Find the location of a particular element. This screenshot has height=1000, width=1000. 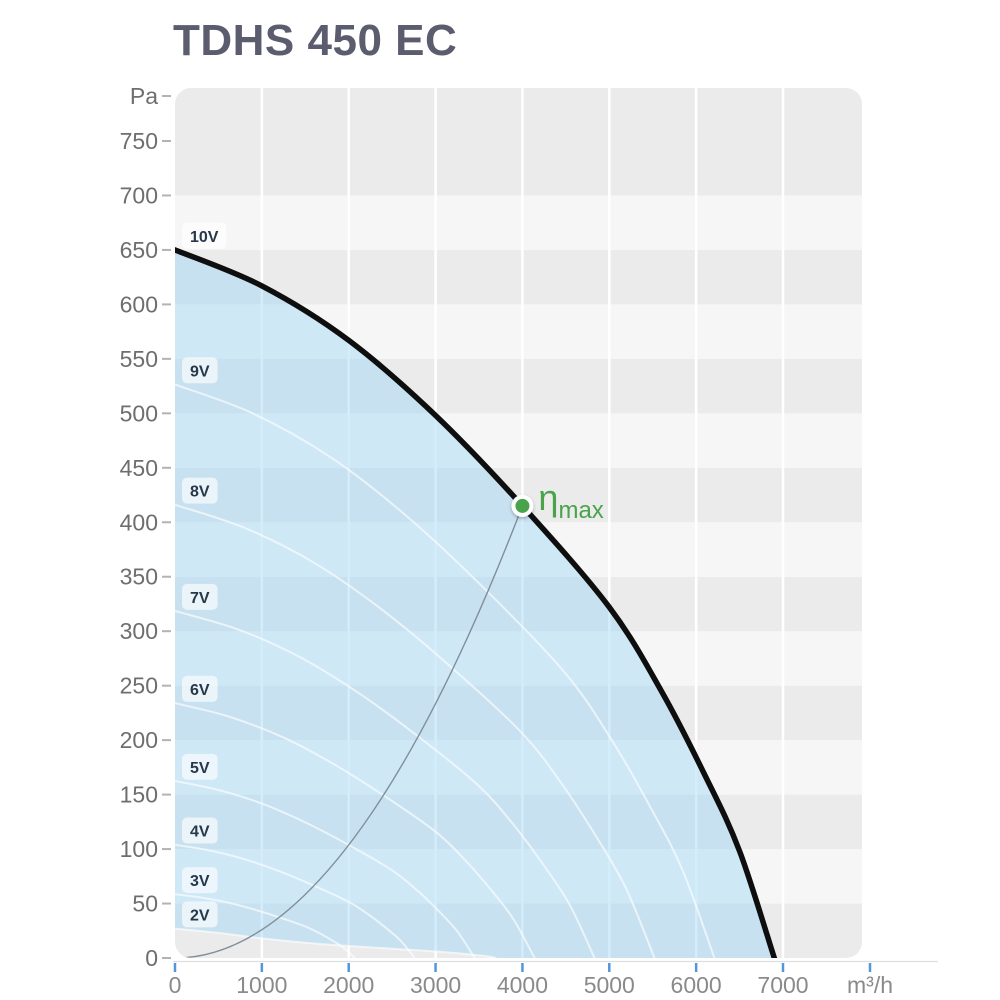

voltage-label-group: 6V is located at coordinates (200, 688).